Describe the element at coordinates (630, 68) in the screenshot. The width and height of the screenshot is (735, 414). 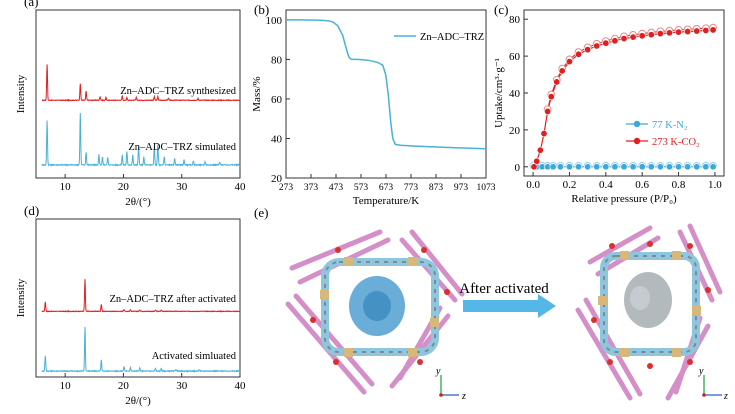
I see `desorption-line` at that location.